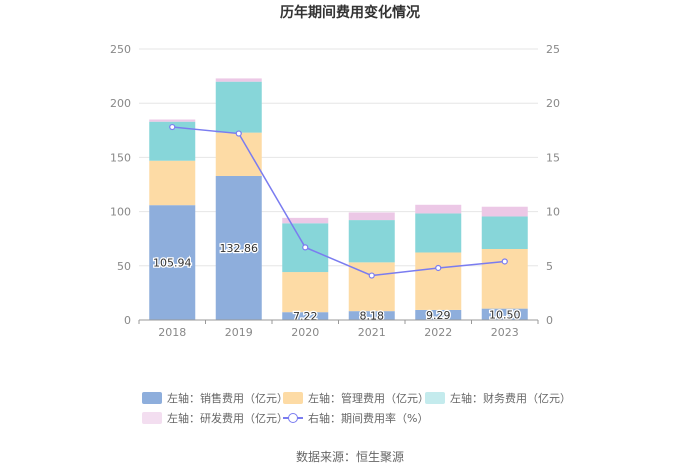  I want to click on data-label: 132.86, so click(239, 248).